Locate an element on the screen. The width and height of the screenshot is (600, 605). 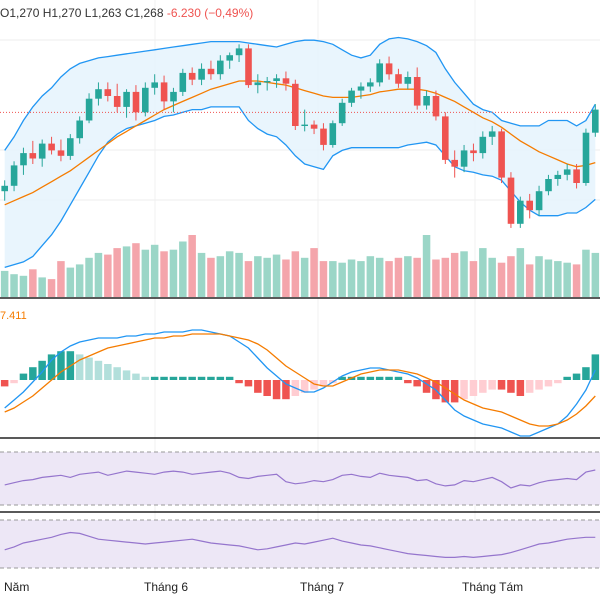
low-label: L is located at coordinates (88, 13).